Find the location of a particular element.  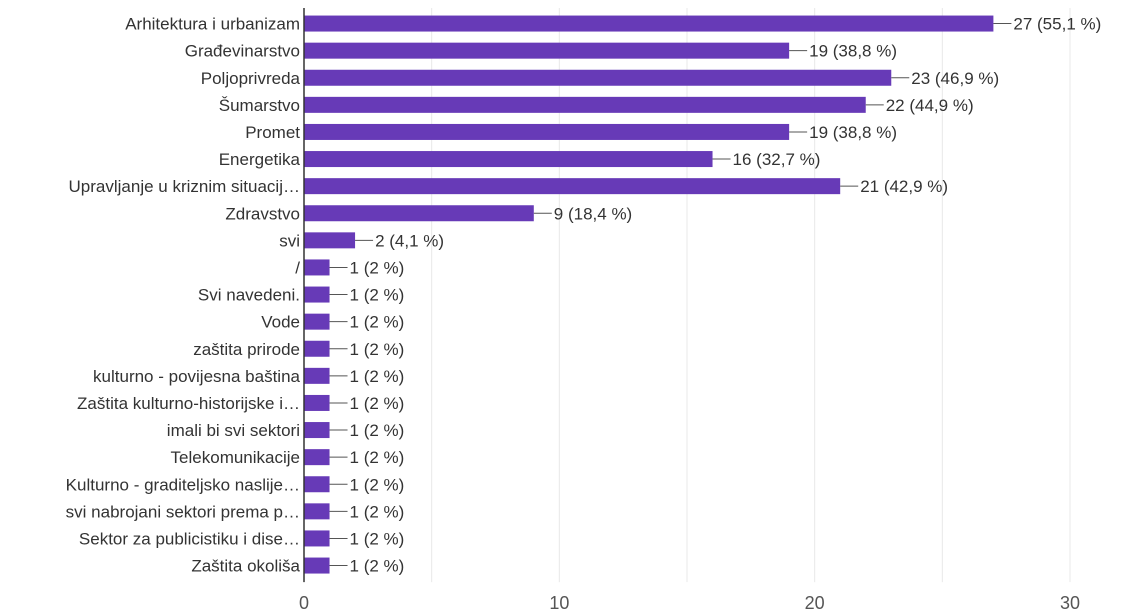

category-label: Poljoprivreda is located at coordinates (251, 78).